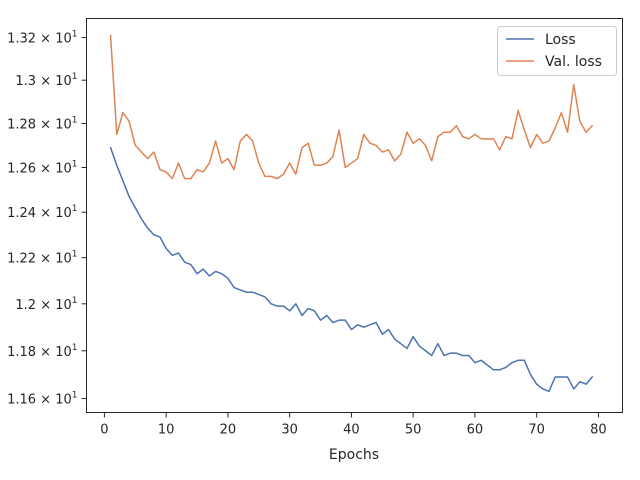 The image size is (640, 480). Describe the element at coordinates (42, 38) in the screenshot. I see `y-tick-label: 1.32 × 10¹` at that location.